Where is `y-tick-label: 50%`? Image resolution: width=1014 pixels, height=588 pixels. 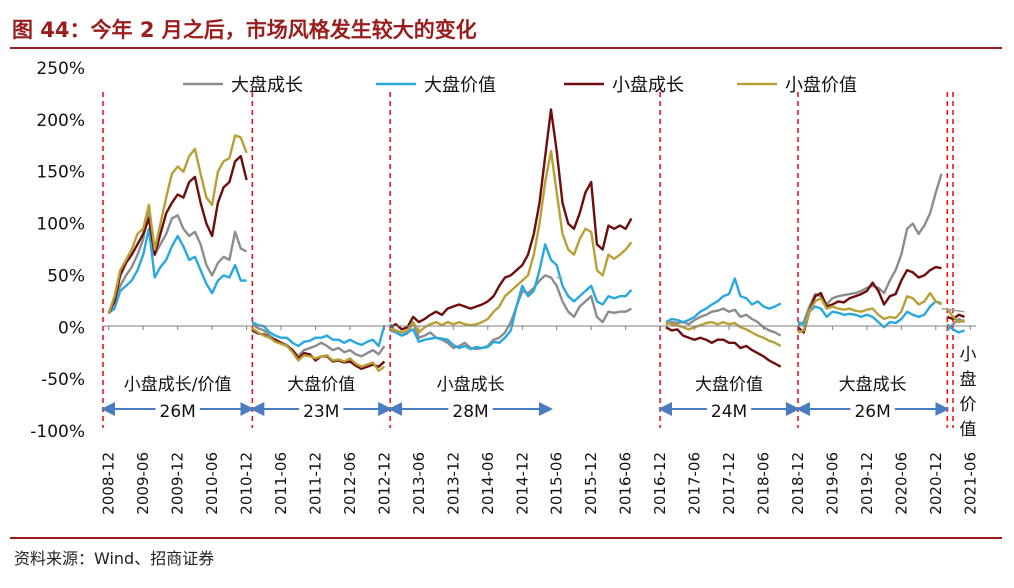
y-tick-label: 50% is located at coordinates (66, 276).